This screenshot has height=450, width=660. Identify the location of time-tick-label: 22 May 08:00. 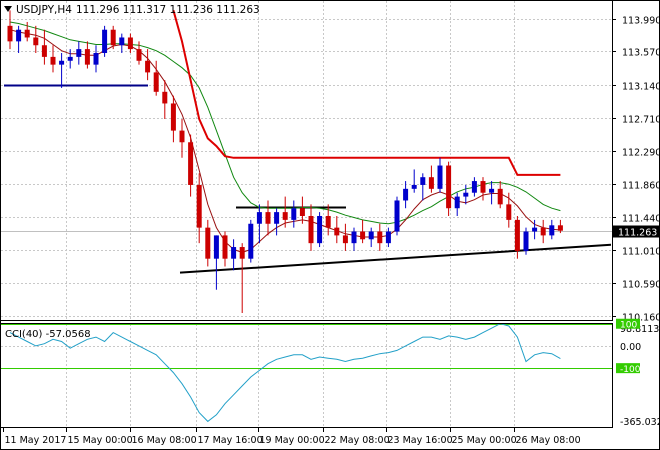
(357, 440).